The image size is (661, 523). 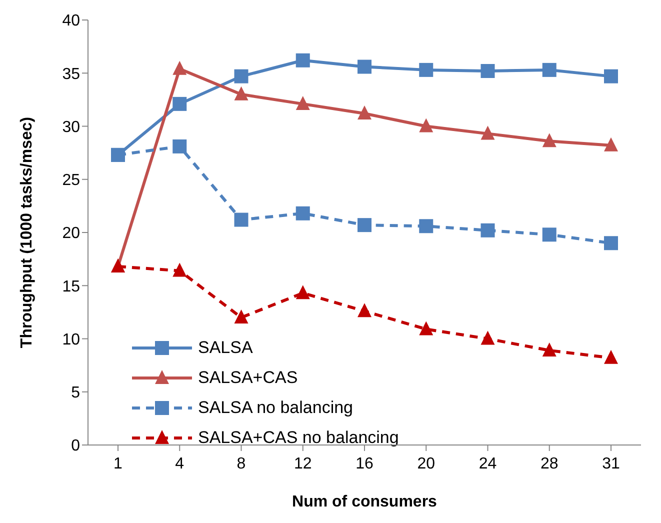 I want to click on y-axis-title: Throughput (1000 tasks/msec), so click(x=27, y=232).